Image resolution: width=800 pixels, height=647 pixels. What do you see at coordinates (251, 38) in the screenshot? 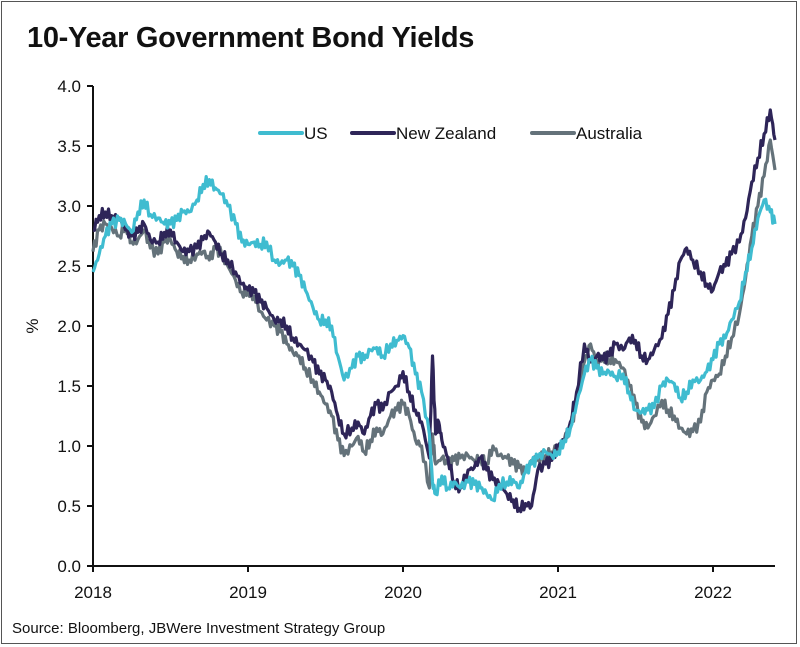
I see `chart-title: 10-Year Government Bond Yields` at bounding box center [251, 38].